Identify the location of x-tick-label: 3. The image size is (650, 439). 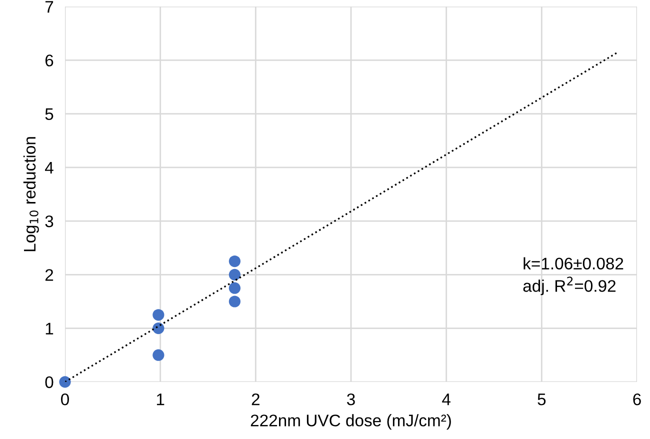
(351, 399).